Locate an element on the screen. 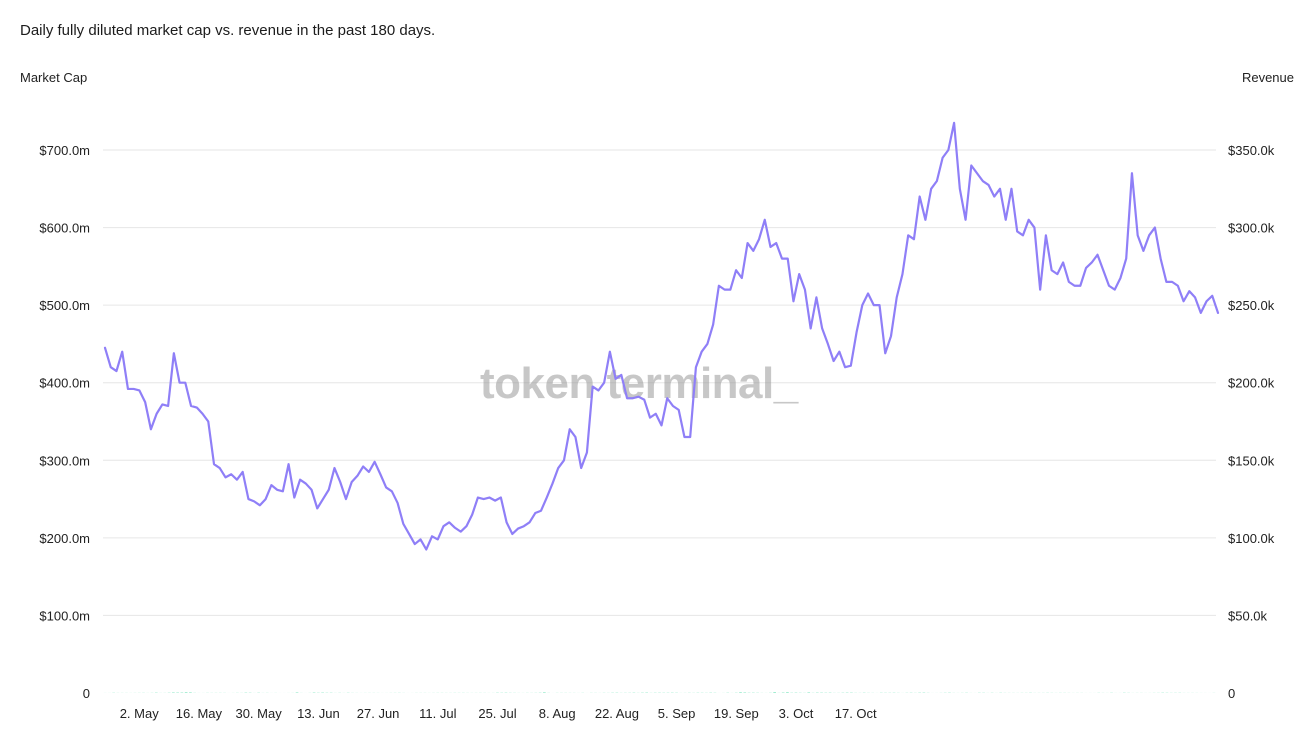 The width and height of the screenshot is (1306, 735). x-tick-label: 13. Jun is located at coordinates (318, 713).